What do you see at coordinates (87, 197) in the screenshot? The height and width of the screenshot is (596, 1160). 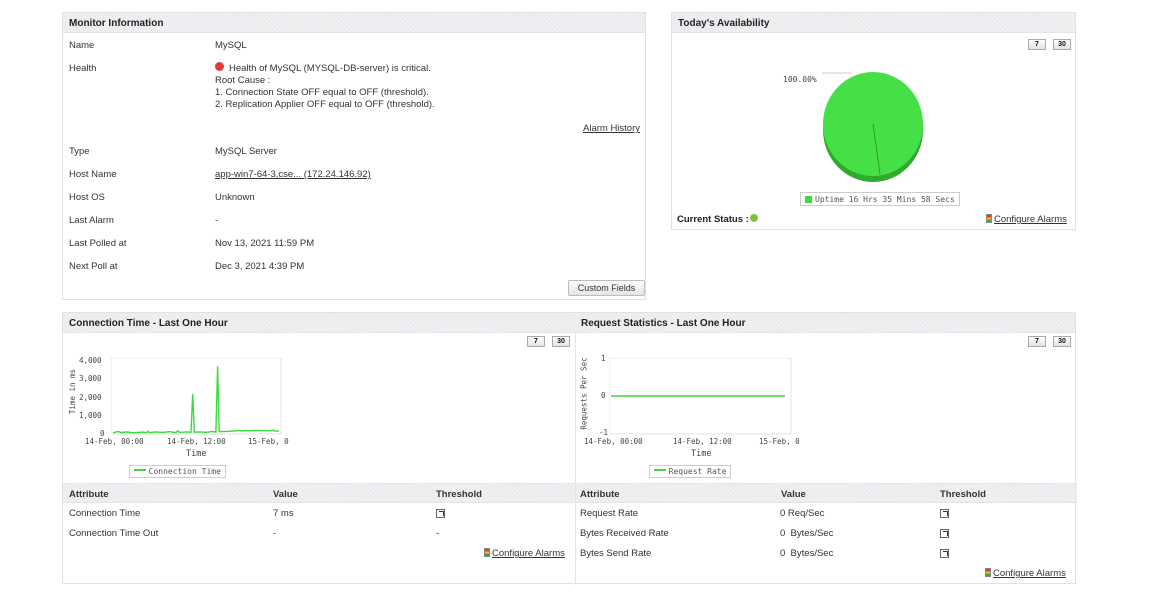 I see `host-os-label: Host OS` at bounding box center [87, 197].